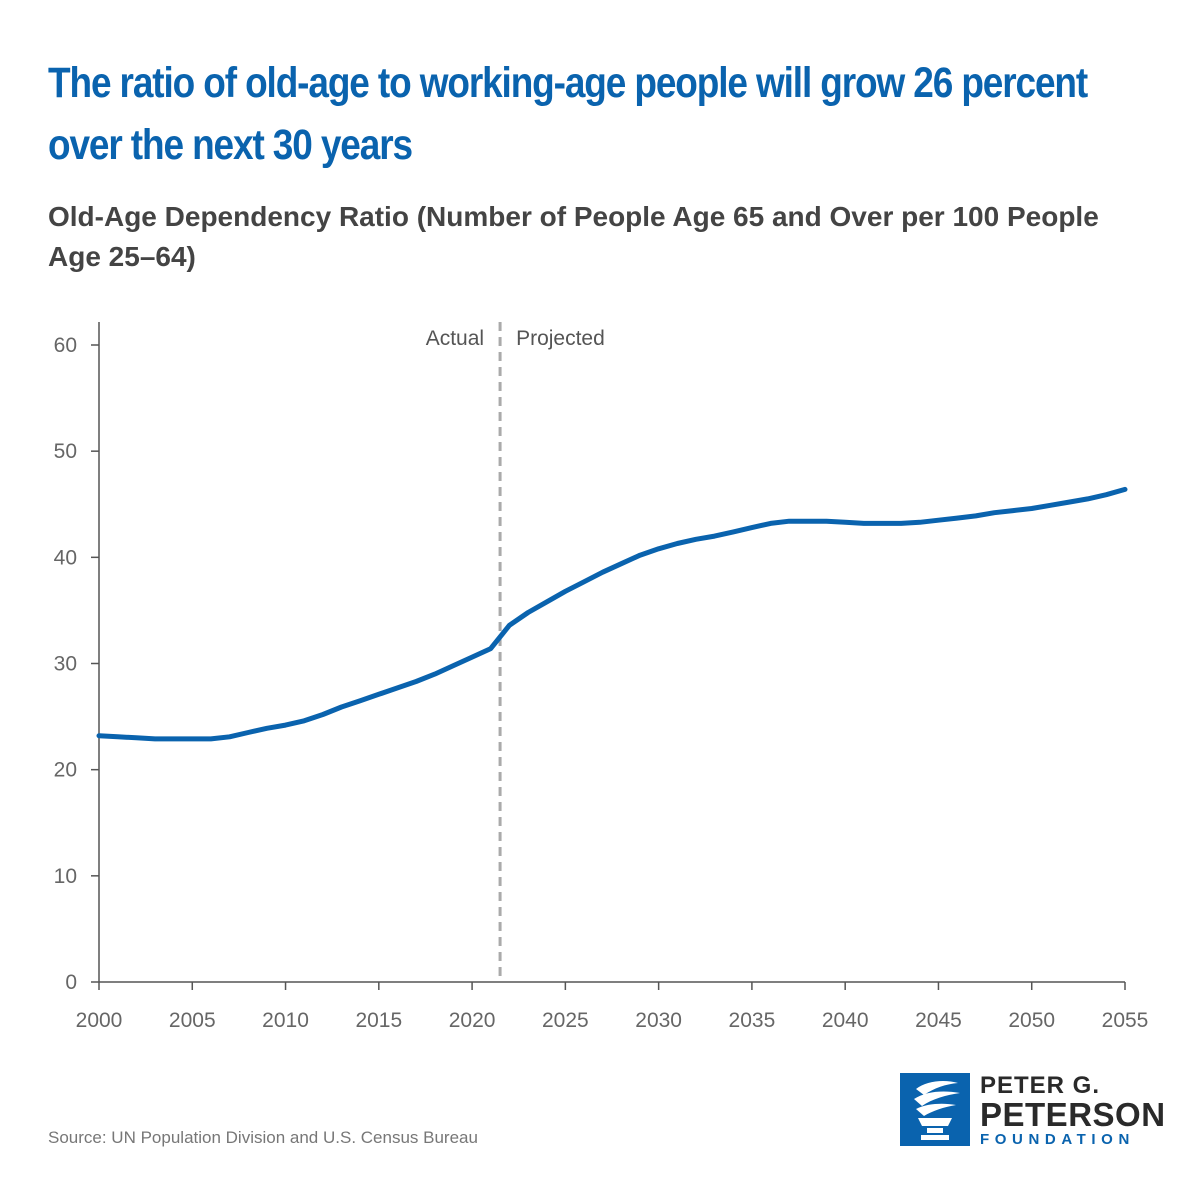 The image size is (1200, 1200). I want to click on x-tick-label: 2015, so click(378, 1020).